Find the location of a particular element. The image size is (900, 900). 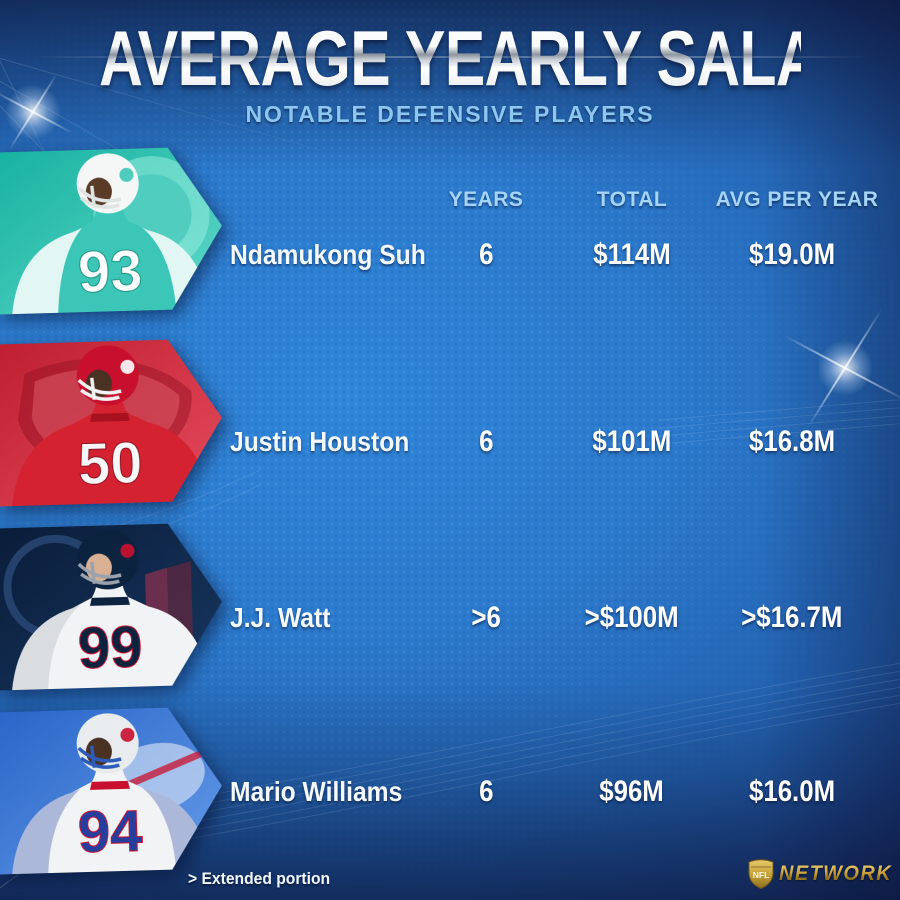

player-photo-dolphins: 93 is located at coordinates (112, 230).